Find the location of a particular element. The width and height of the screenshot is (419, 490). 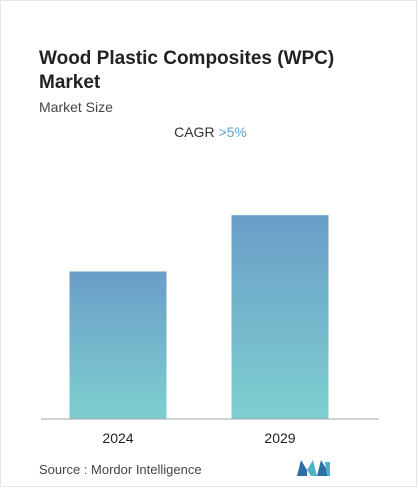

chart-subtitle: Market Size is located at coordinates (76, 107).